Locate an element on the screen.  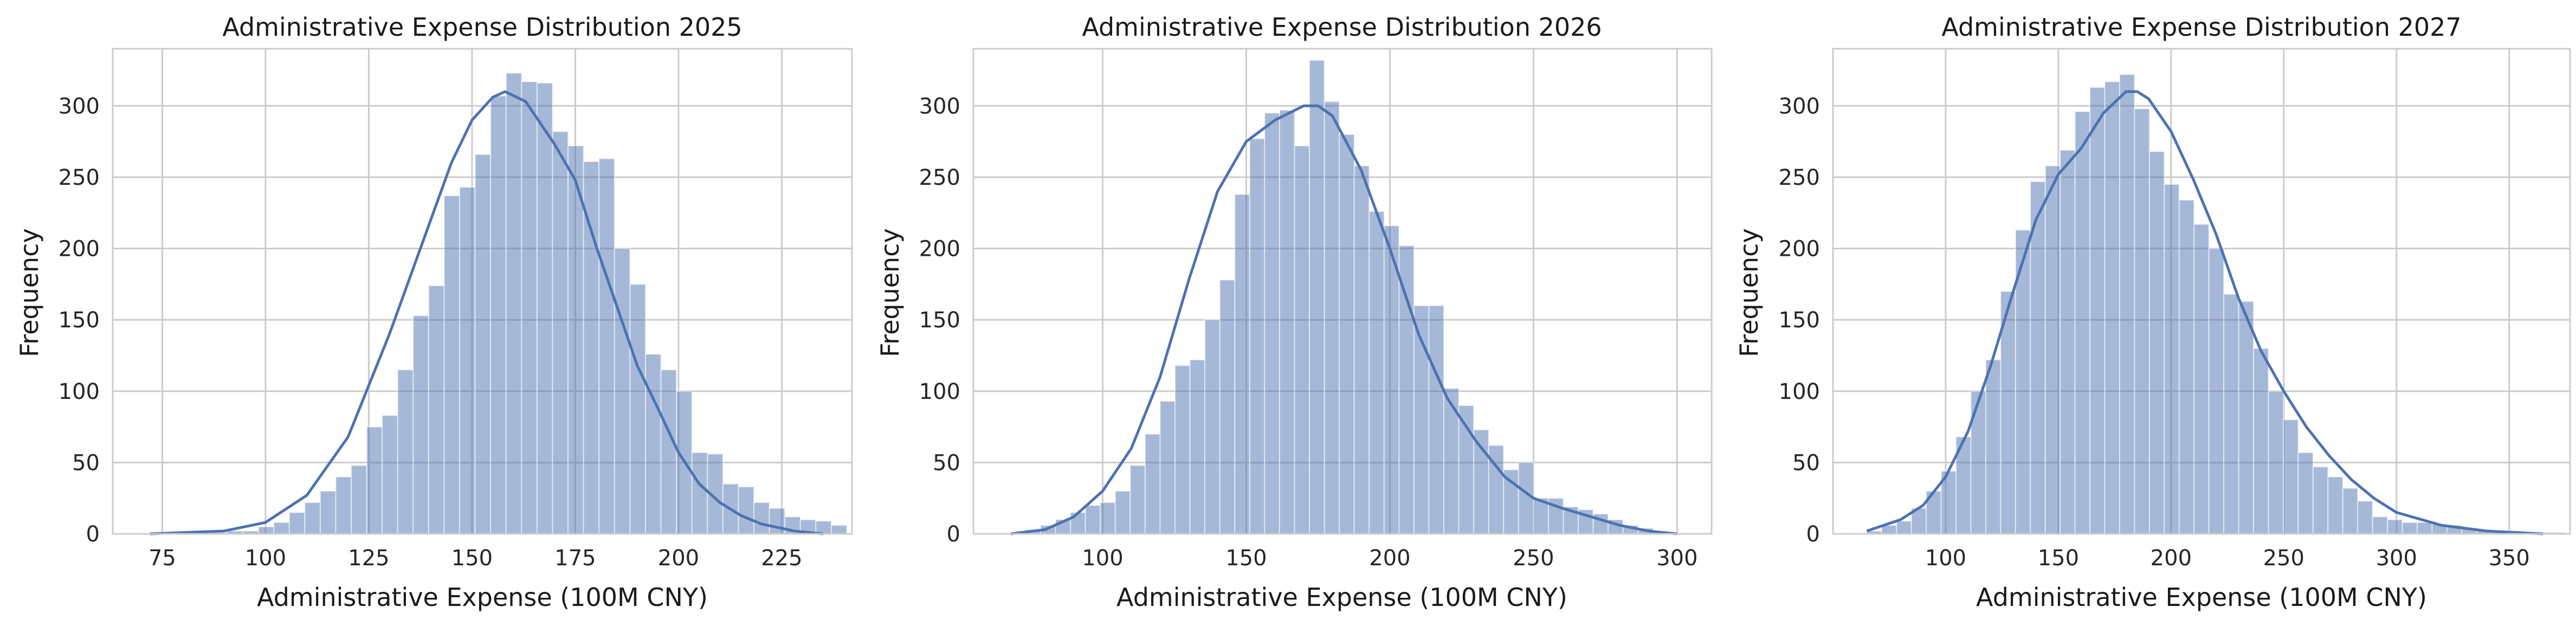
chart-title: Administrative Expense Distribution 2026 is located at coordinates (1342, 27).